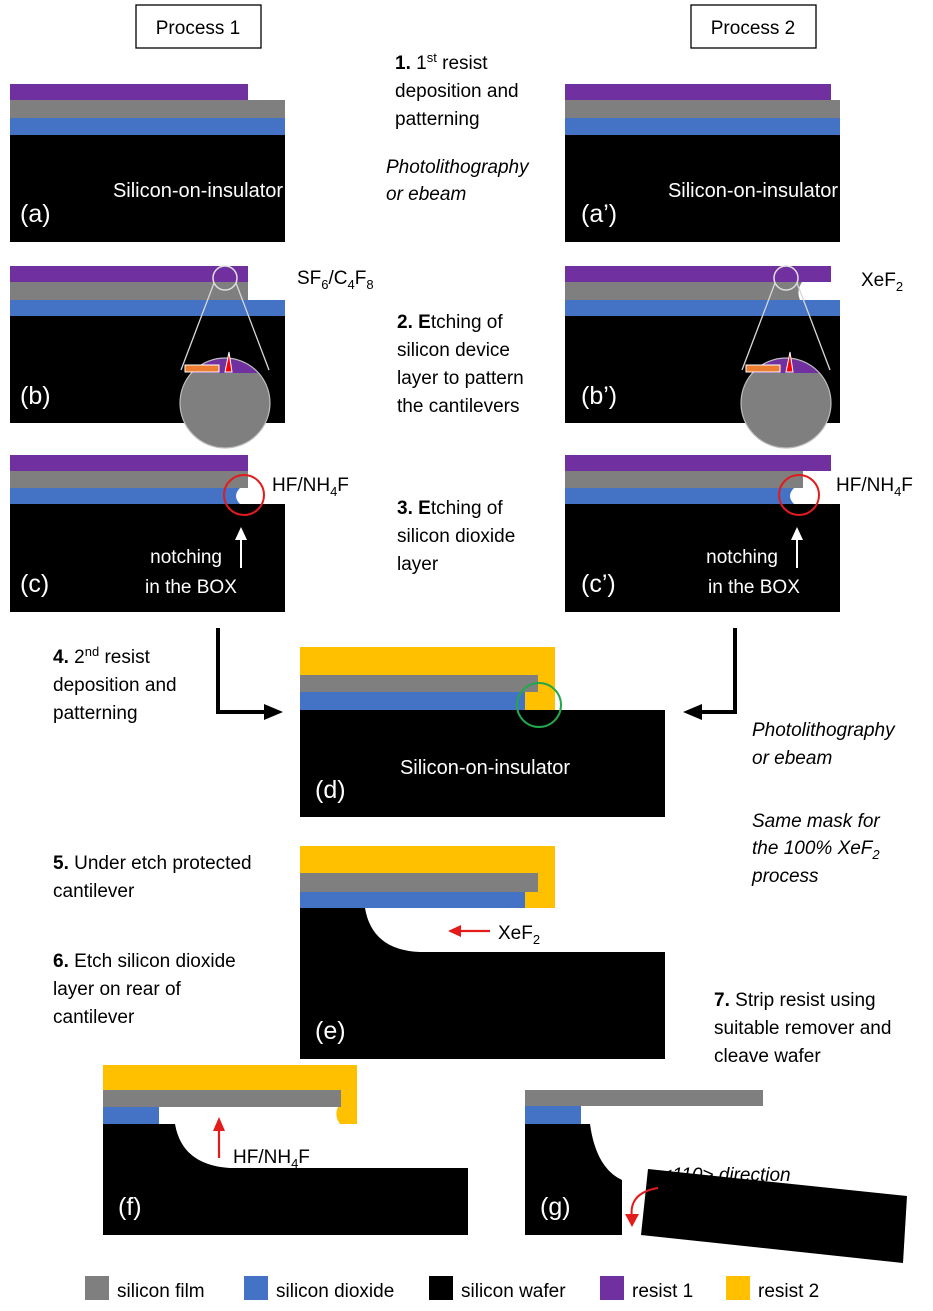  I want to click on sf6-c4f8-label: SF6/C4F8, so click(335, 280).